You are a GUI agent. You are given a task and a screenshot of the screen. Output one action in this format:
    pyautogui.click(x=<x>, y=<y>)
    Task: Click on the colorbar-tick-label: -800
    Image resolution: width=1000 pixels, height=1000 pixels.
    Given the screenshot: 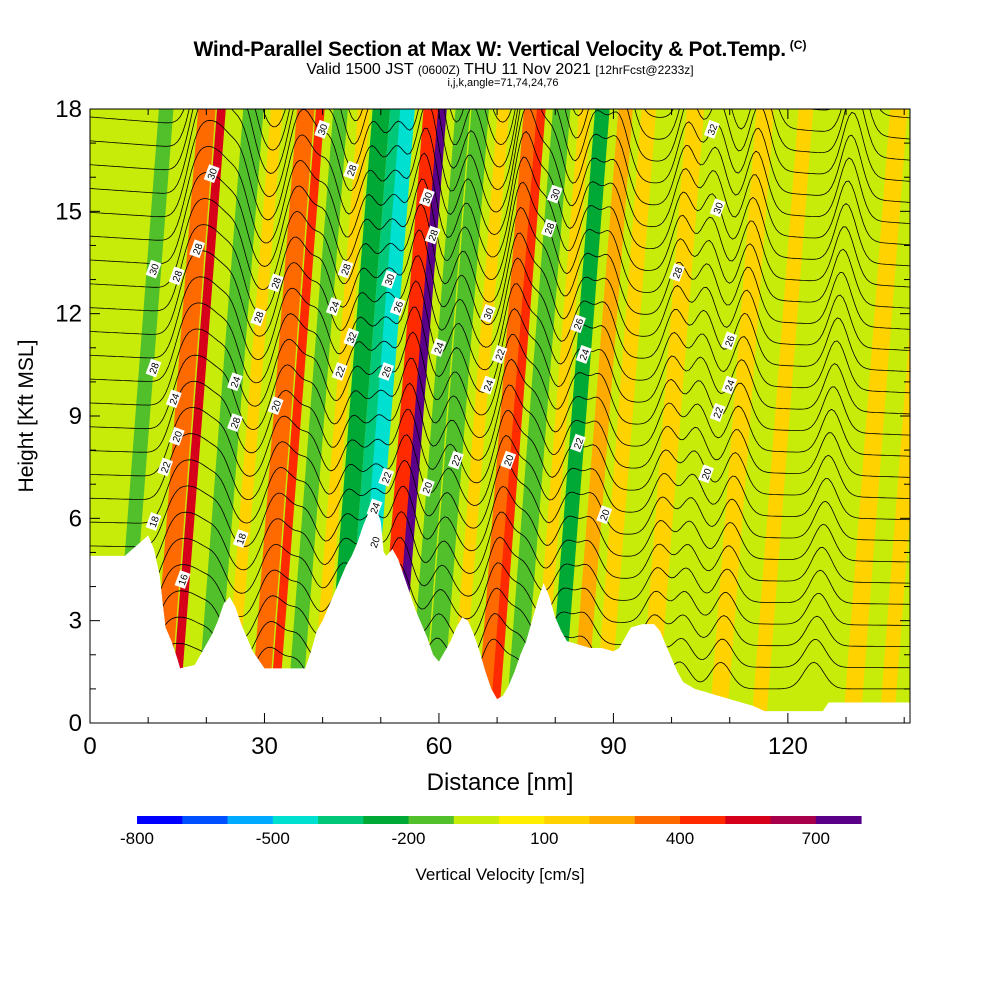 What is the action you would take?
    pyautogui.click(x=137, y=838)
    